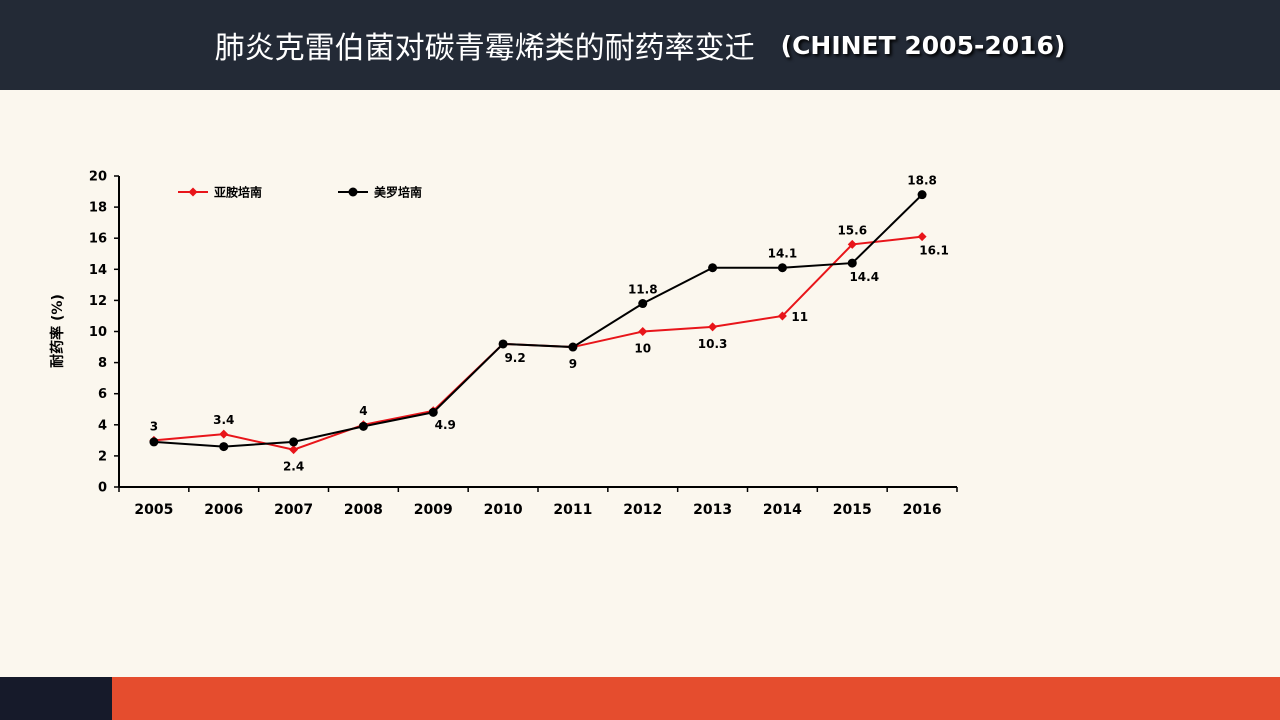 Image resolution: width=1280 pixels, height=720 pixels. What do you see at coordinates (98, 332) in the screenshot?
I see `y-tick-label: 10` at bounding box center [98, 332].